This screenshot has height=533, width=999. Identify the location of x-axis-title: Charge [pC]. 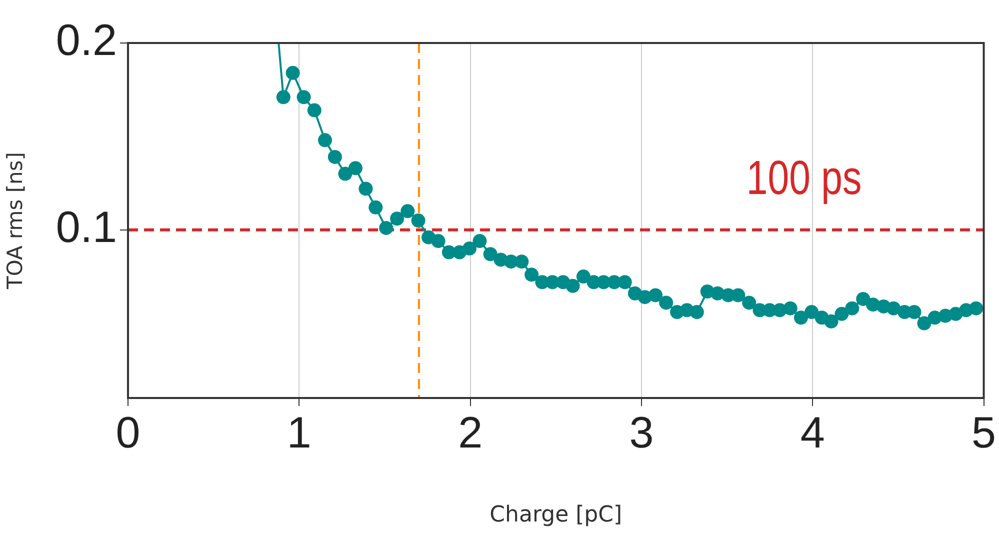
(556, 515).